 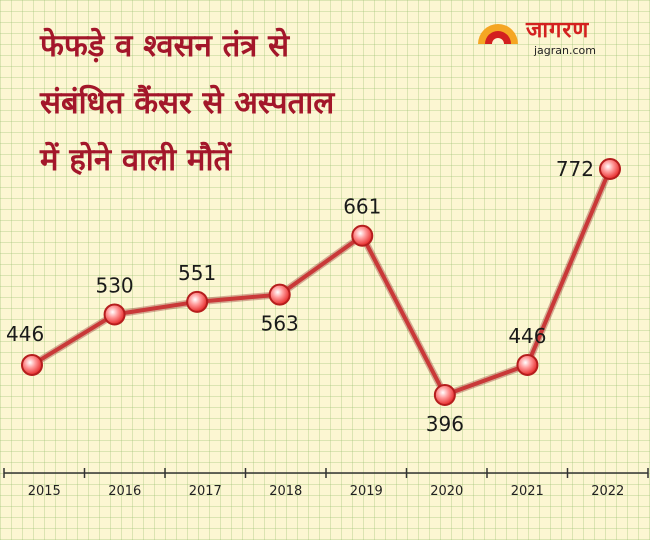 I want to click on x-tick-label-2018: 2018, so click(x=285, y=491).